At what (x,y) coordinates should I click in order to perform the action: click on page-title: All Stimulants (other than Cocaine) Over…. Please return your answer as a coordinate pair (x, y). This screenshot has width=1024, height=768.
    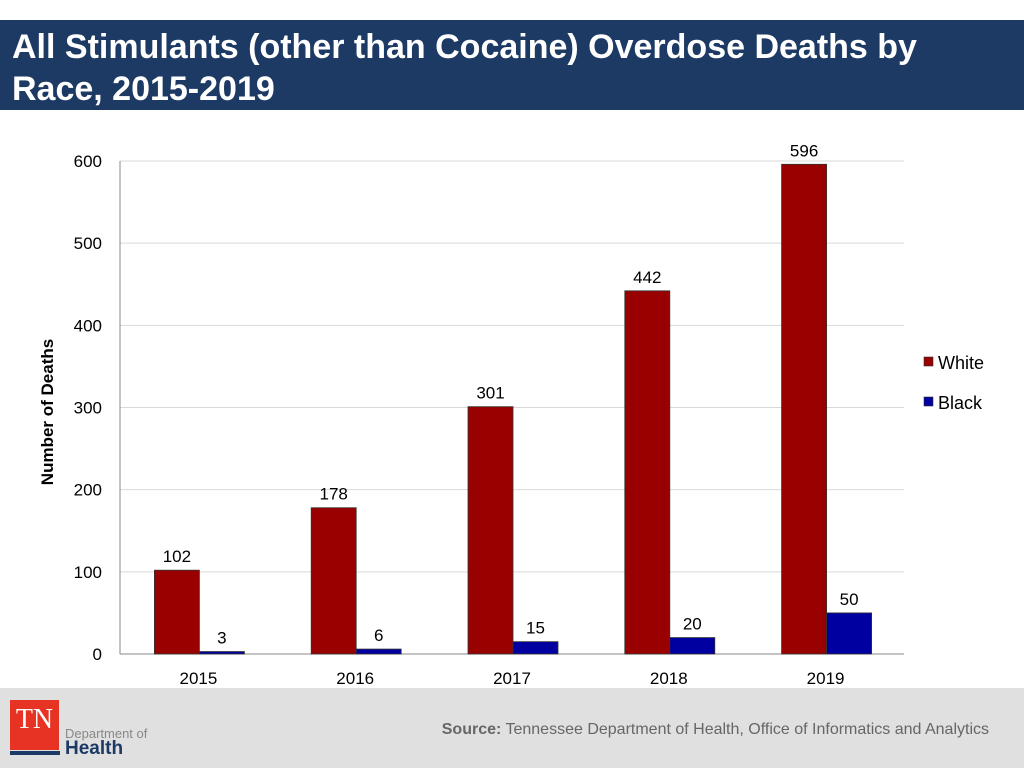
    Looking at the image, I should click on (464, 68).